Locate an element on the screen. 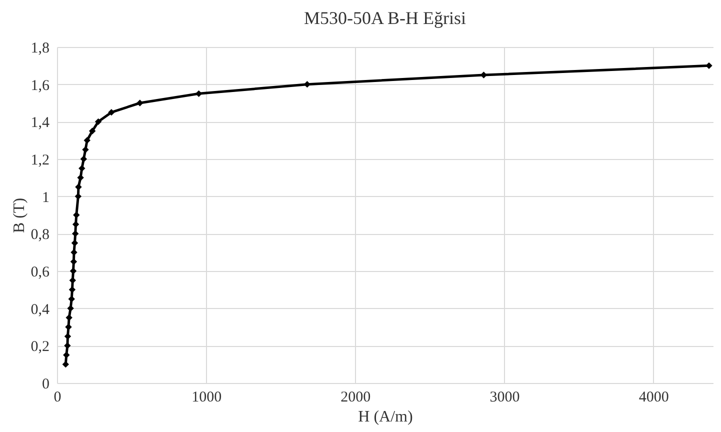 This screenshot has height=432, width=721. y-tick-label: 1,8 is located at coordinates (40, 48).